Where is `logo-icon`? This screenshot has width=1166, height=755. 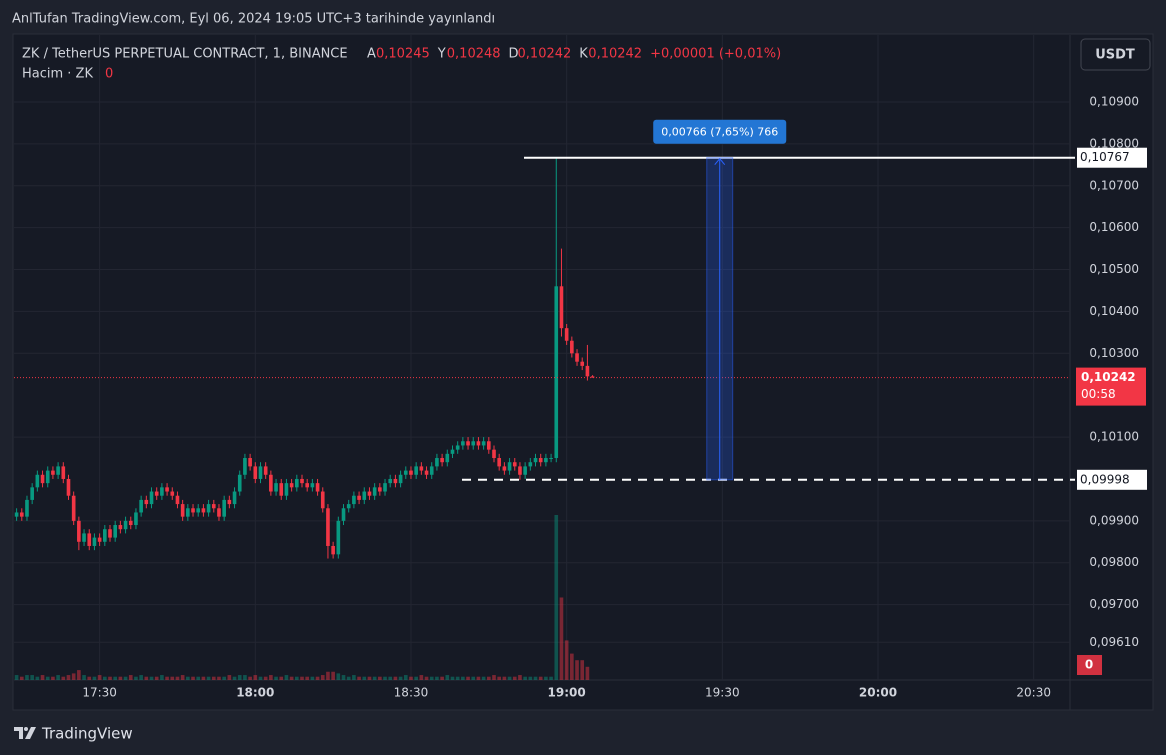 logo-icon is located at coordinates (25, 733).